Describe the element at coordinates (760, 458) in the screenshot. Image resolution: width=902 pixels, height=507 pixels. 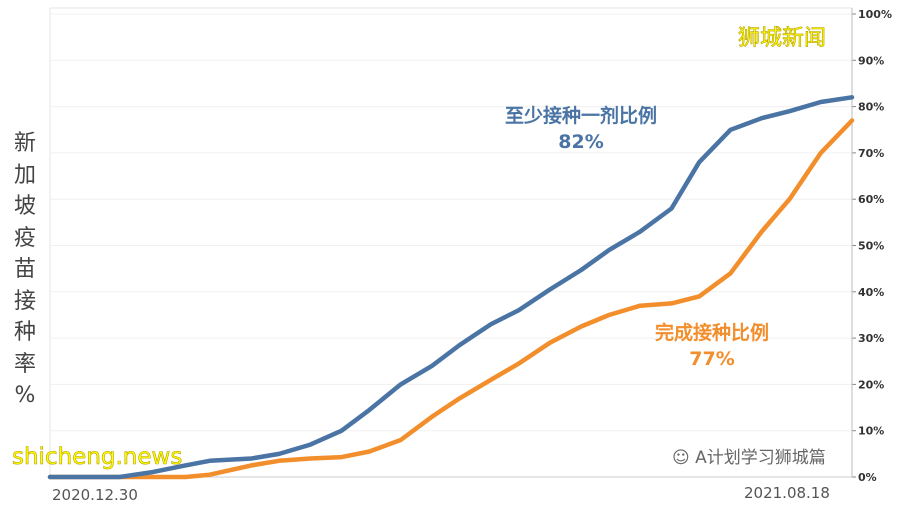
I see `wechat-text: A计划学习狮城篇` at that location.